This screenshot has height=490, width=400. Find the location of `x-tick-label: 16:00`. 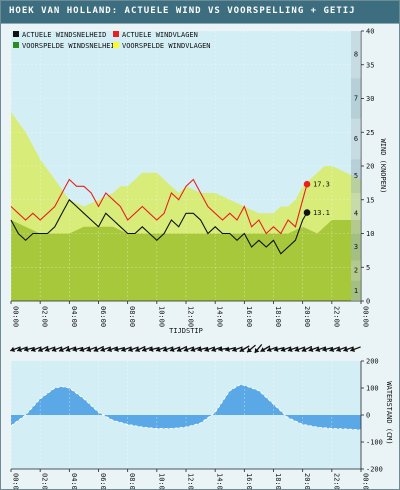

x-tick-label: 16:00 is located at coordinates (249, 316).